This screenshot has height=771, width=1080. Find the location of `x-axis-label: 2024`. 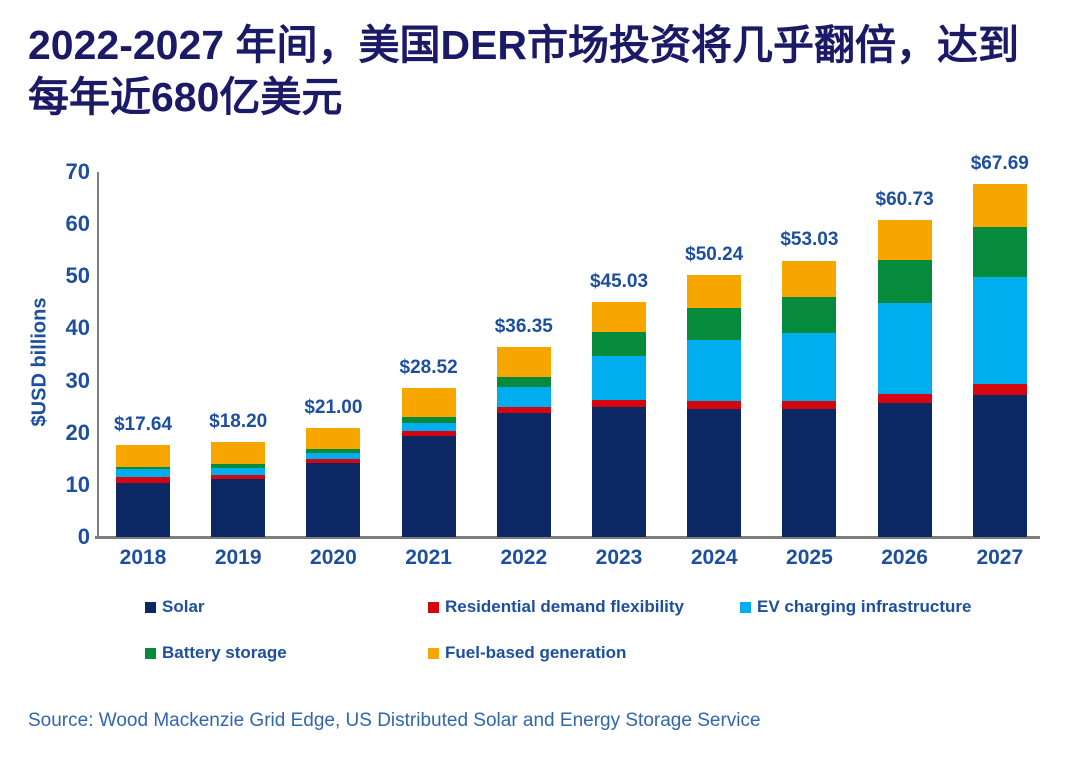

x-axis-label: 2024 is located at coordinates (714, 557).